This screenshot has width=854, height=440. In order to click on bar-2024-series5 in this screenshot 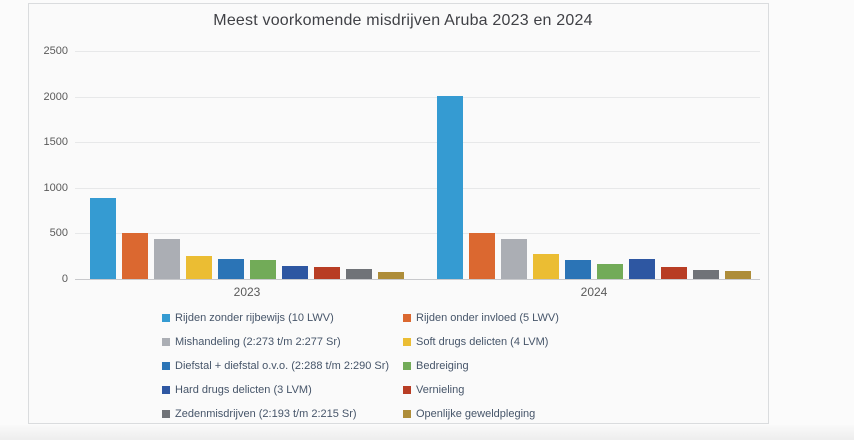, I will do `click(578, 269)`.